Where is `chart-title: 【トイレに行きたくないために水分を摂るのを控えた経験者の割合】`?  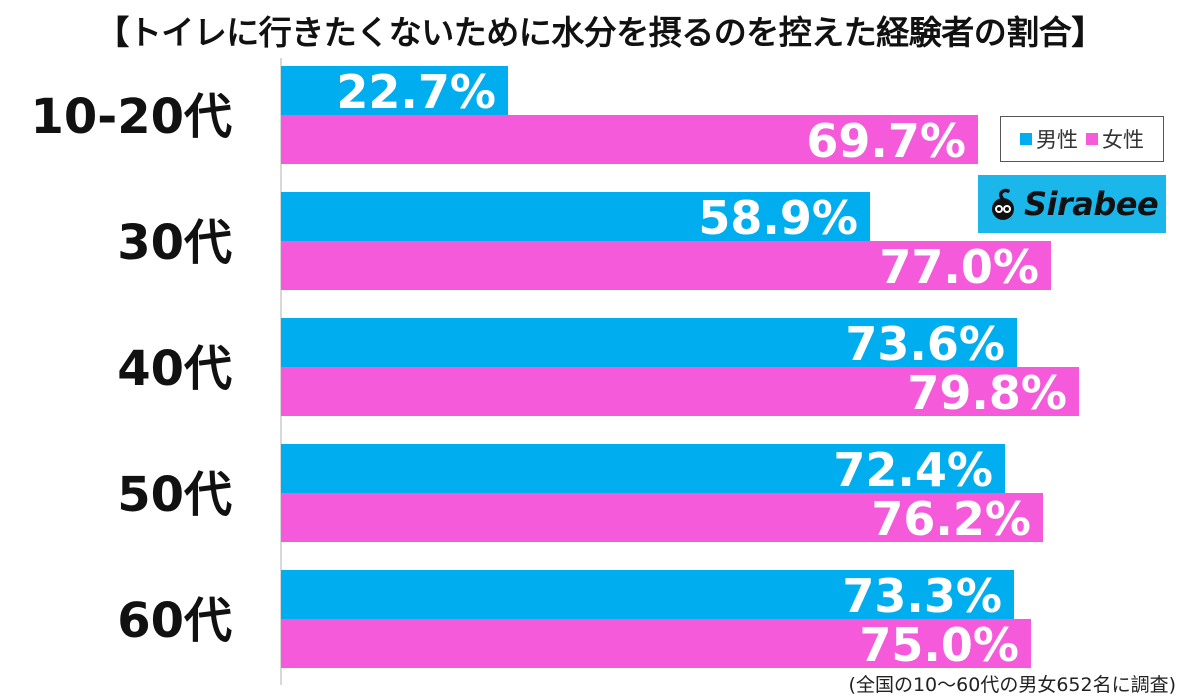 chart-title: 【トイレに行きたくないために水分を摂るのを控えた経験者の割合】 is located at coordinates (600, 32).